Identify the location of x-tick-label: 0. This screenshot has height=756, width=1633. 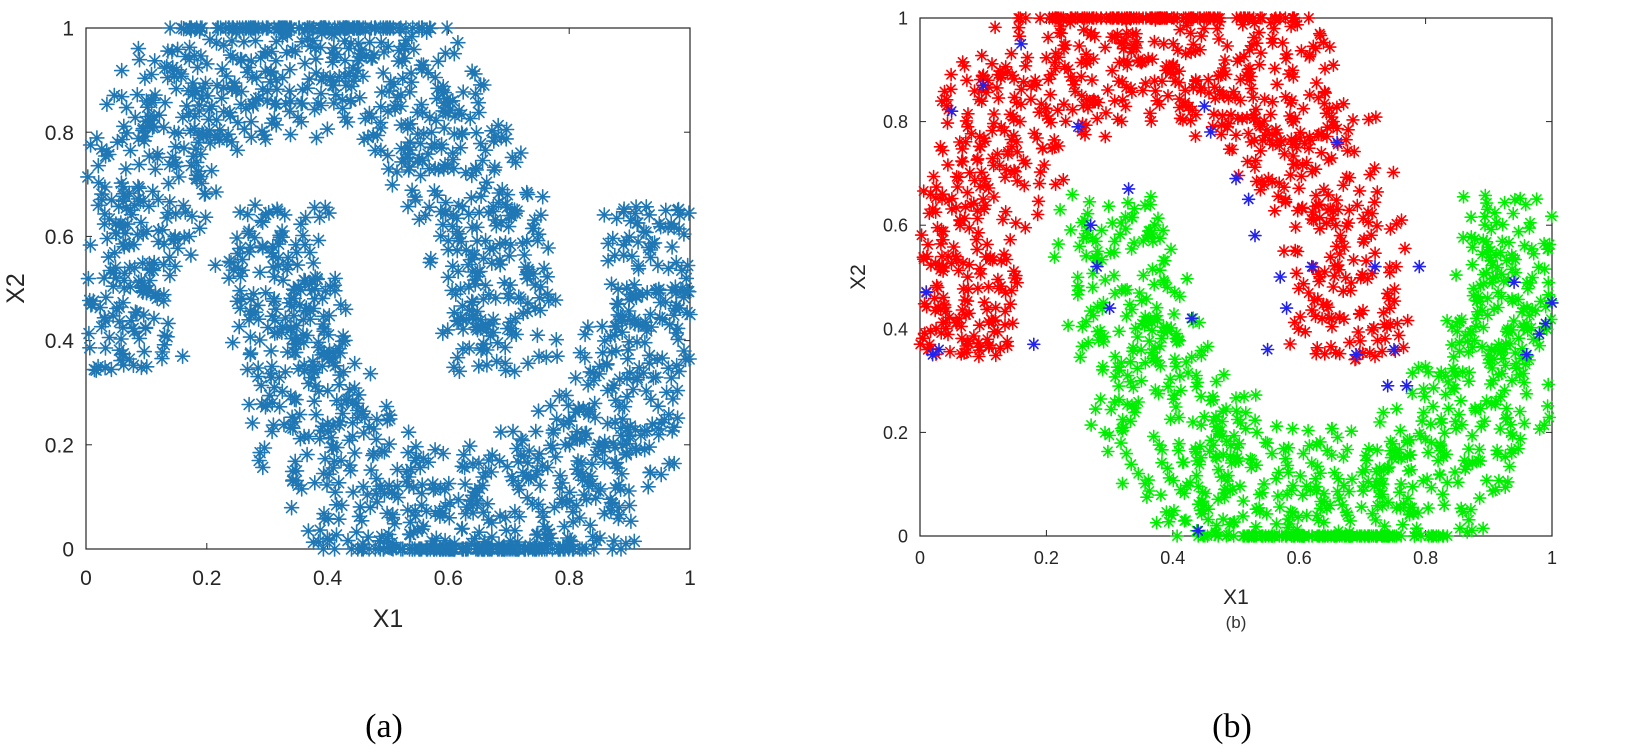
(86, 578).